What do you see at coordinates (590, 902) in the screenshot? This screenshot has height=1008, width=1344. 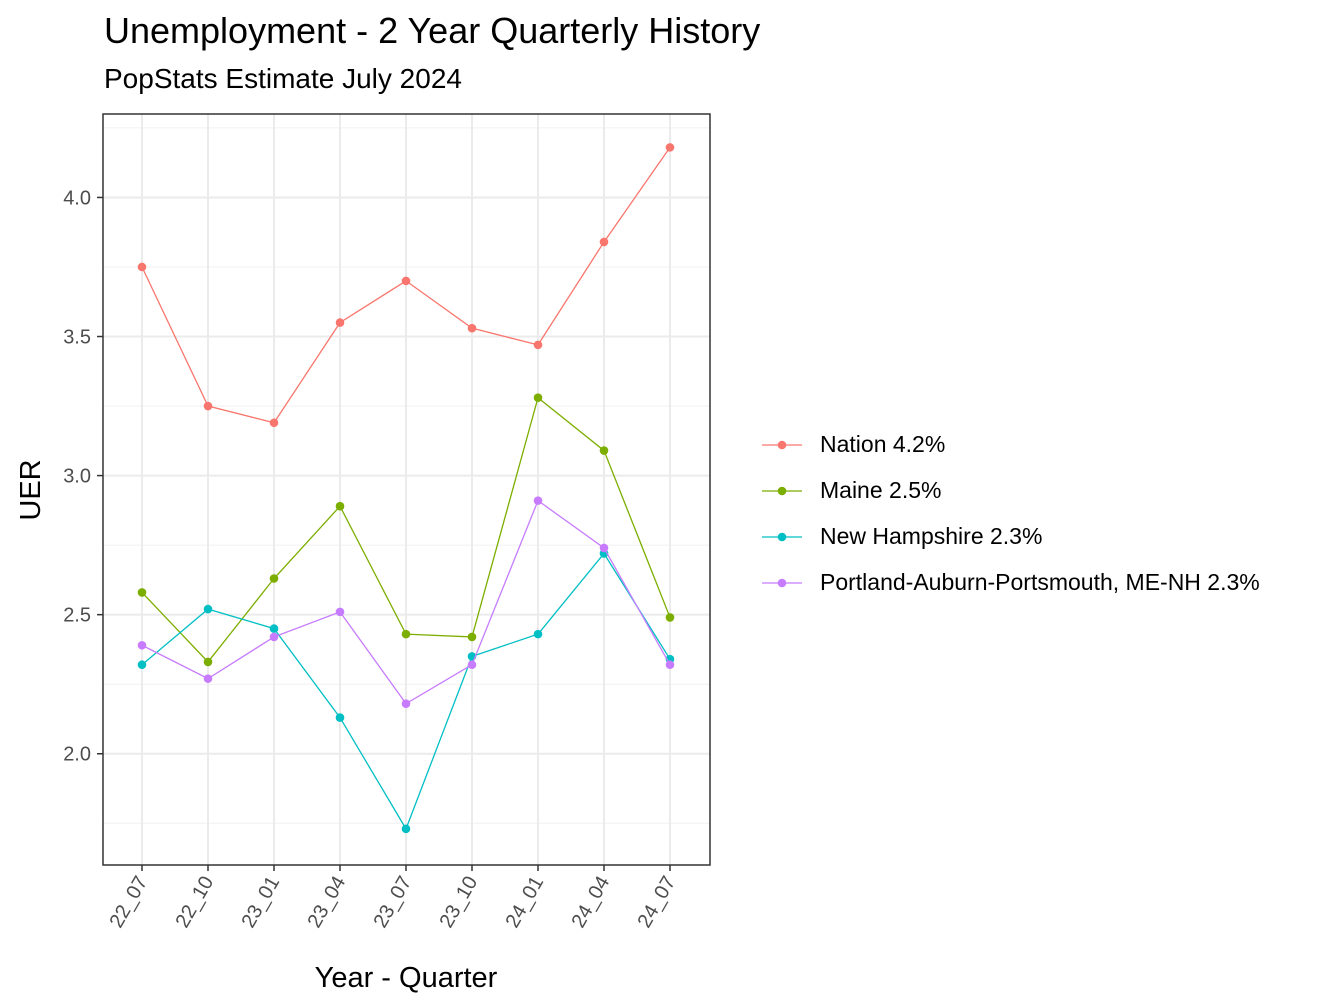 I see `x-tick-label: 24_04` at bounding box center [590, 902].